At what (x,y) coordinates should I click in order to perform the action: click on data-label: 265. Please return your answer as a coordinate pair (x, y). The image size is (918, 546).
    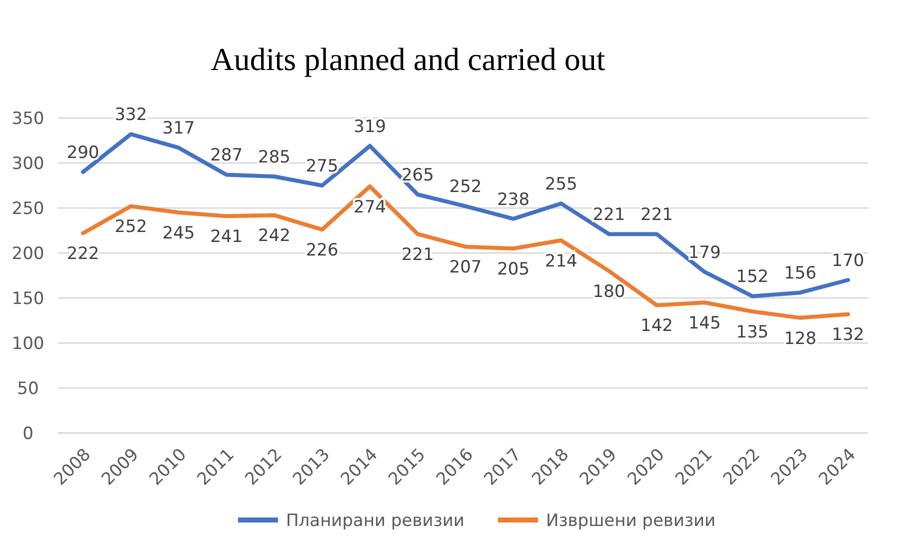
    Looking at the image, I should click on (417, 176).